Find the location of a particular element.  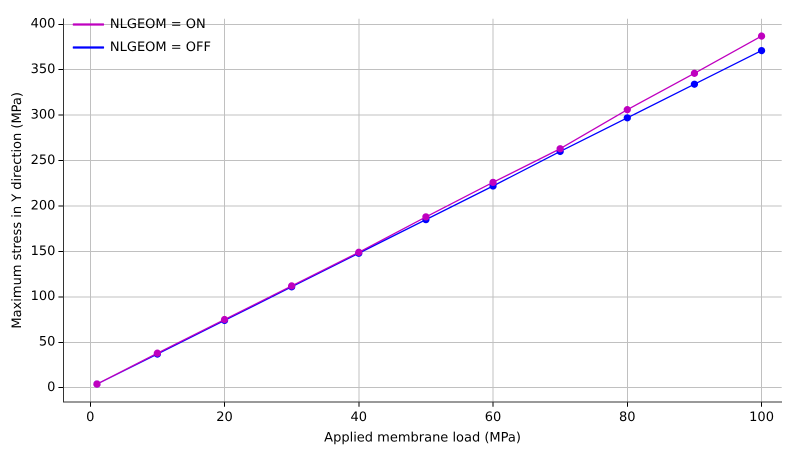

y-tick-label: 0 is located at coordinates (51, 388).